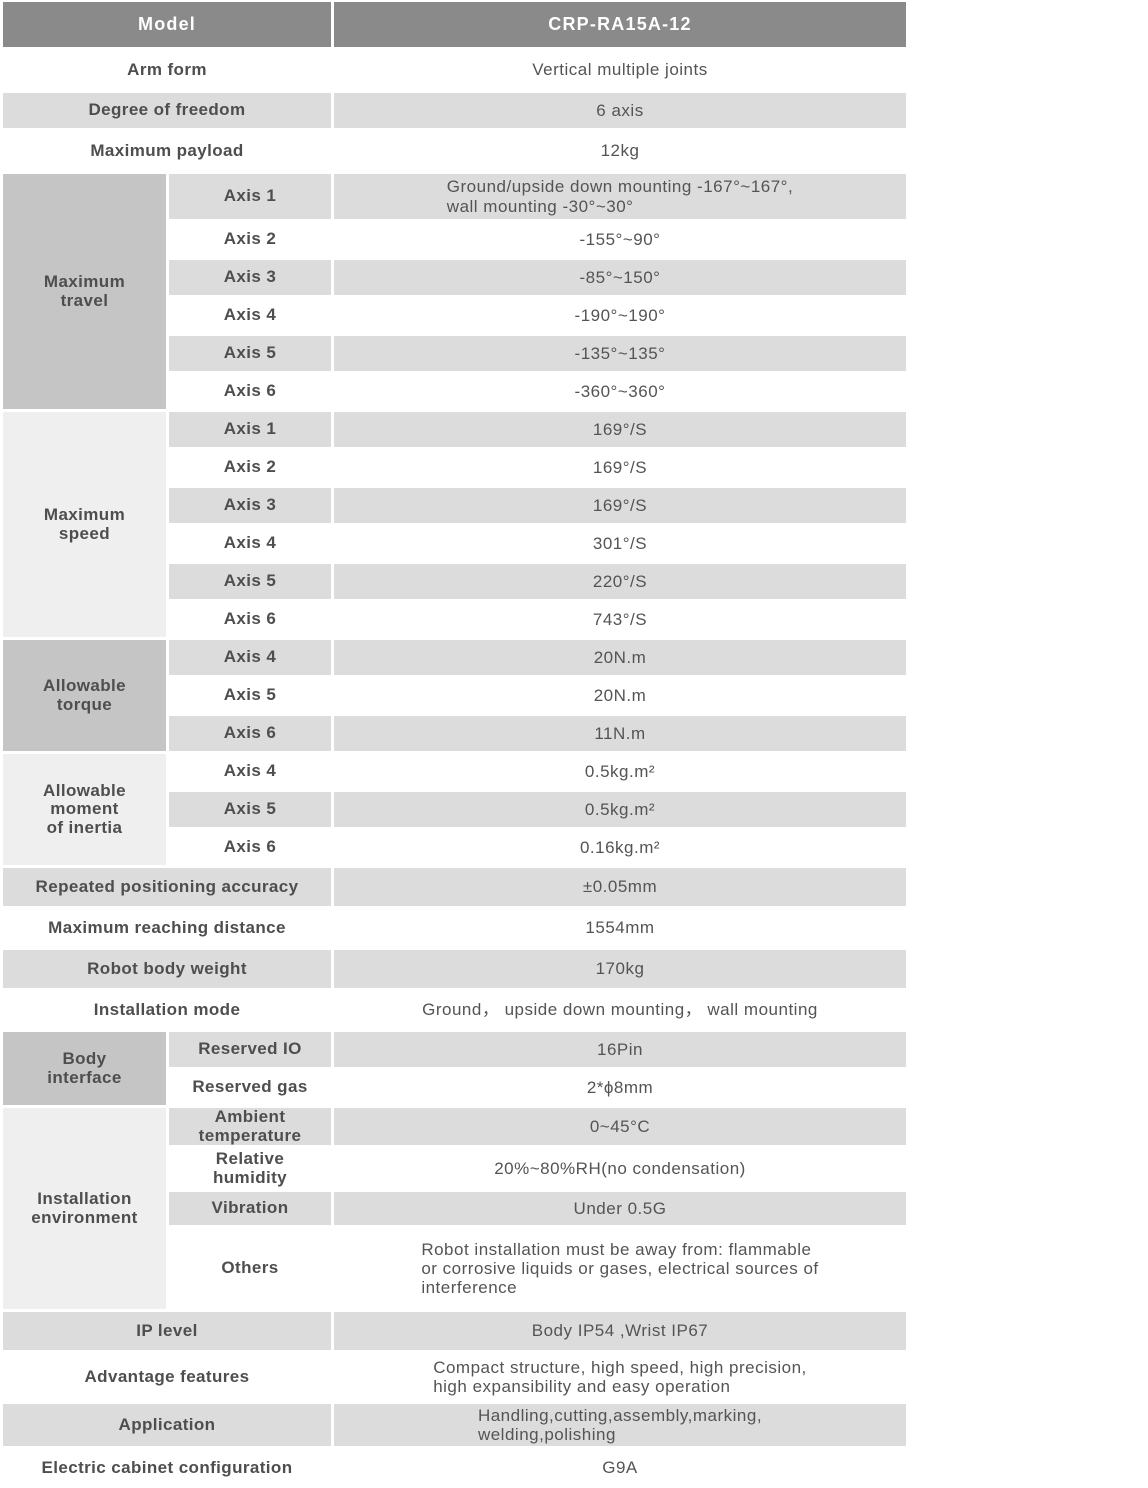 This screenshot has height=1488, width=1148. Describe the element at coordinates (167, 150) in the screenshot. I see `row-label: Maximum payload` at that location.